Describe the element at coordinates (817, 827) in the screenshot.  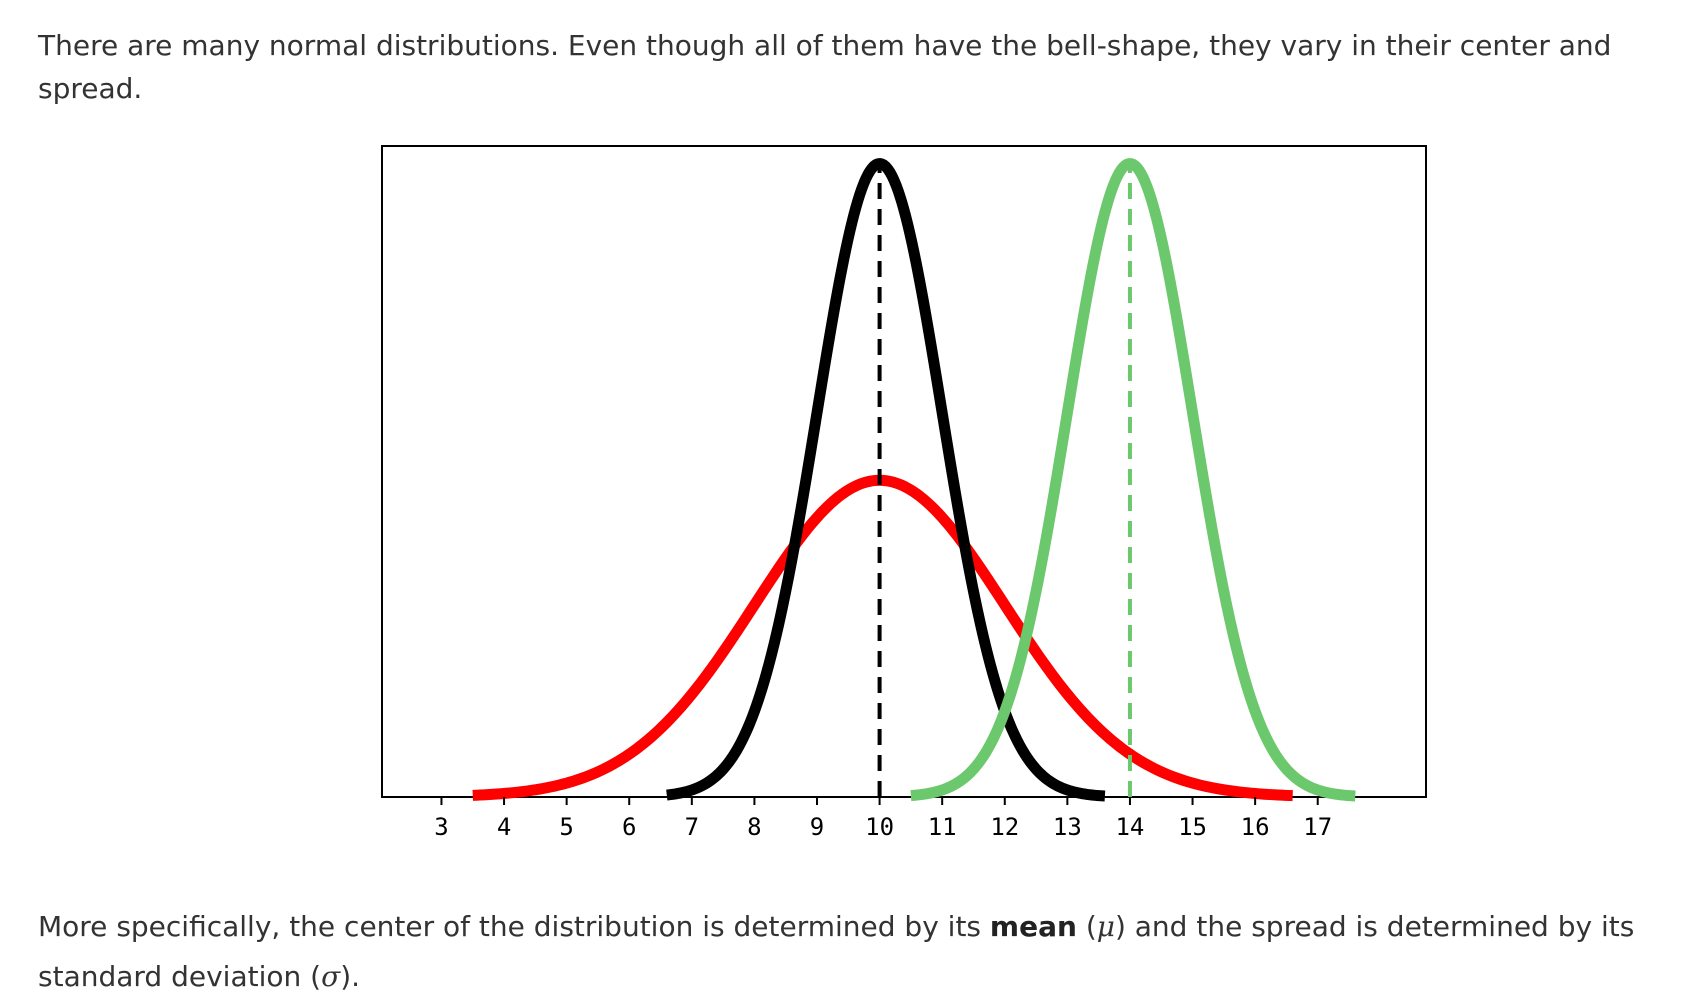
I see `x-tick-label-9: 9` at that location.